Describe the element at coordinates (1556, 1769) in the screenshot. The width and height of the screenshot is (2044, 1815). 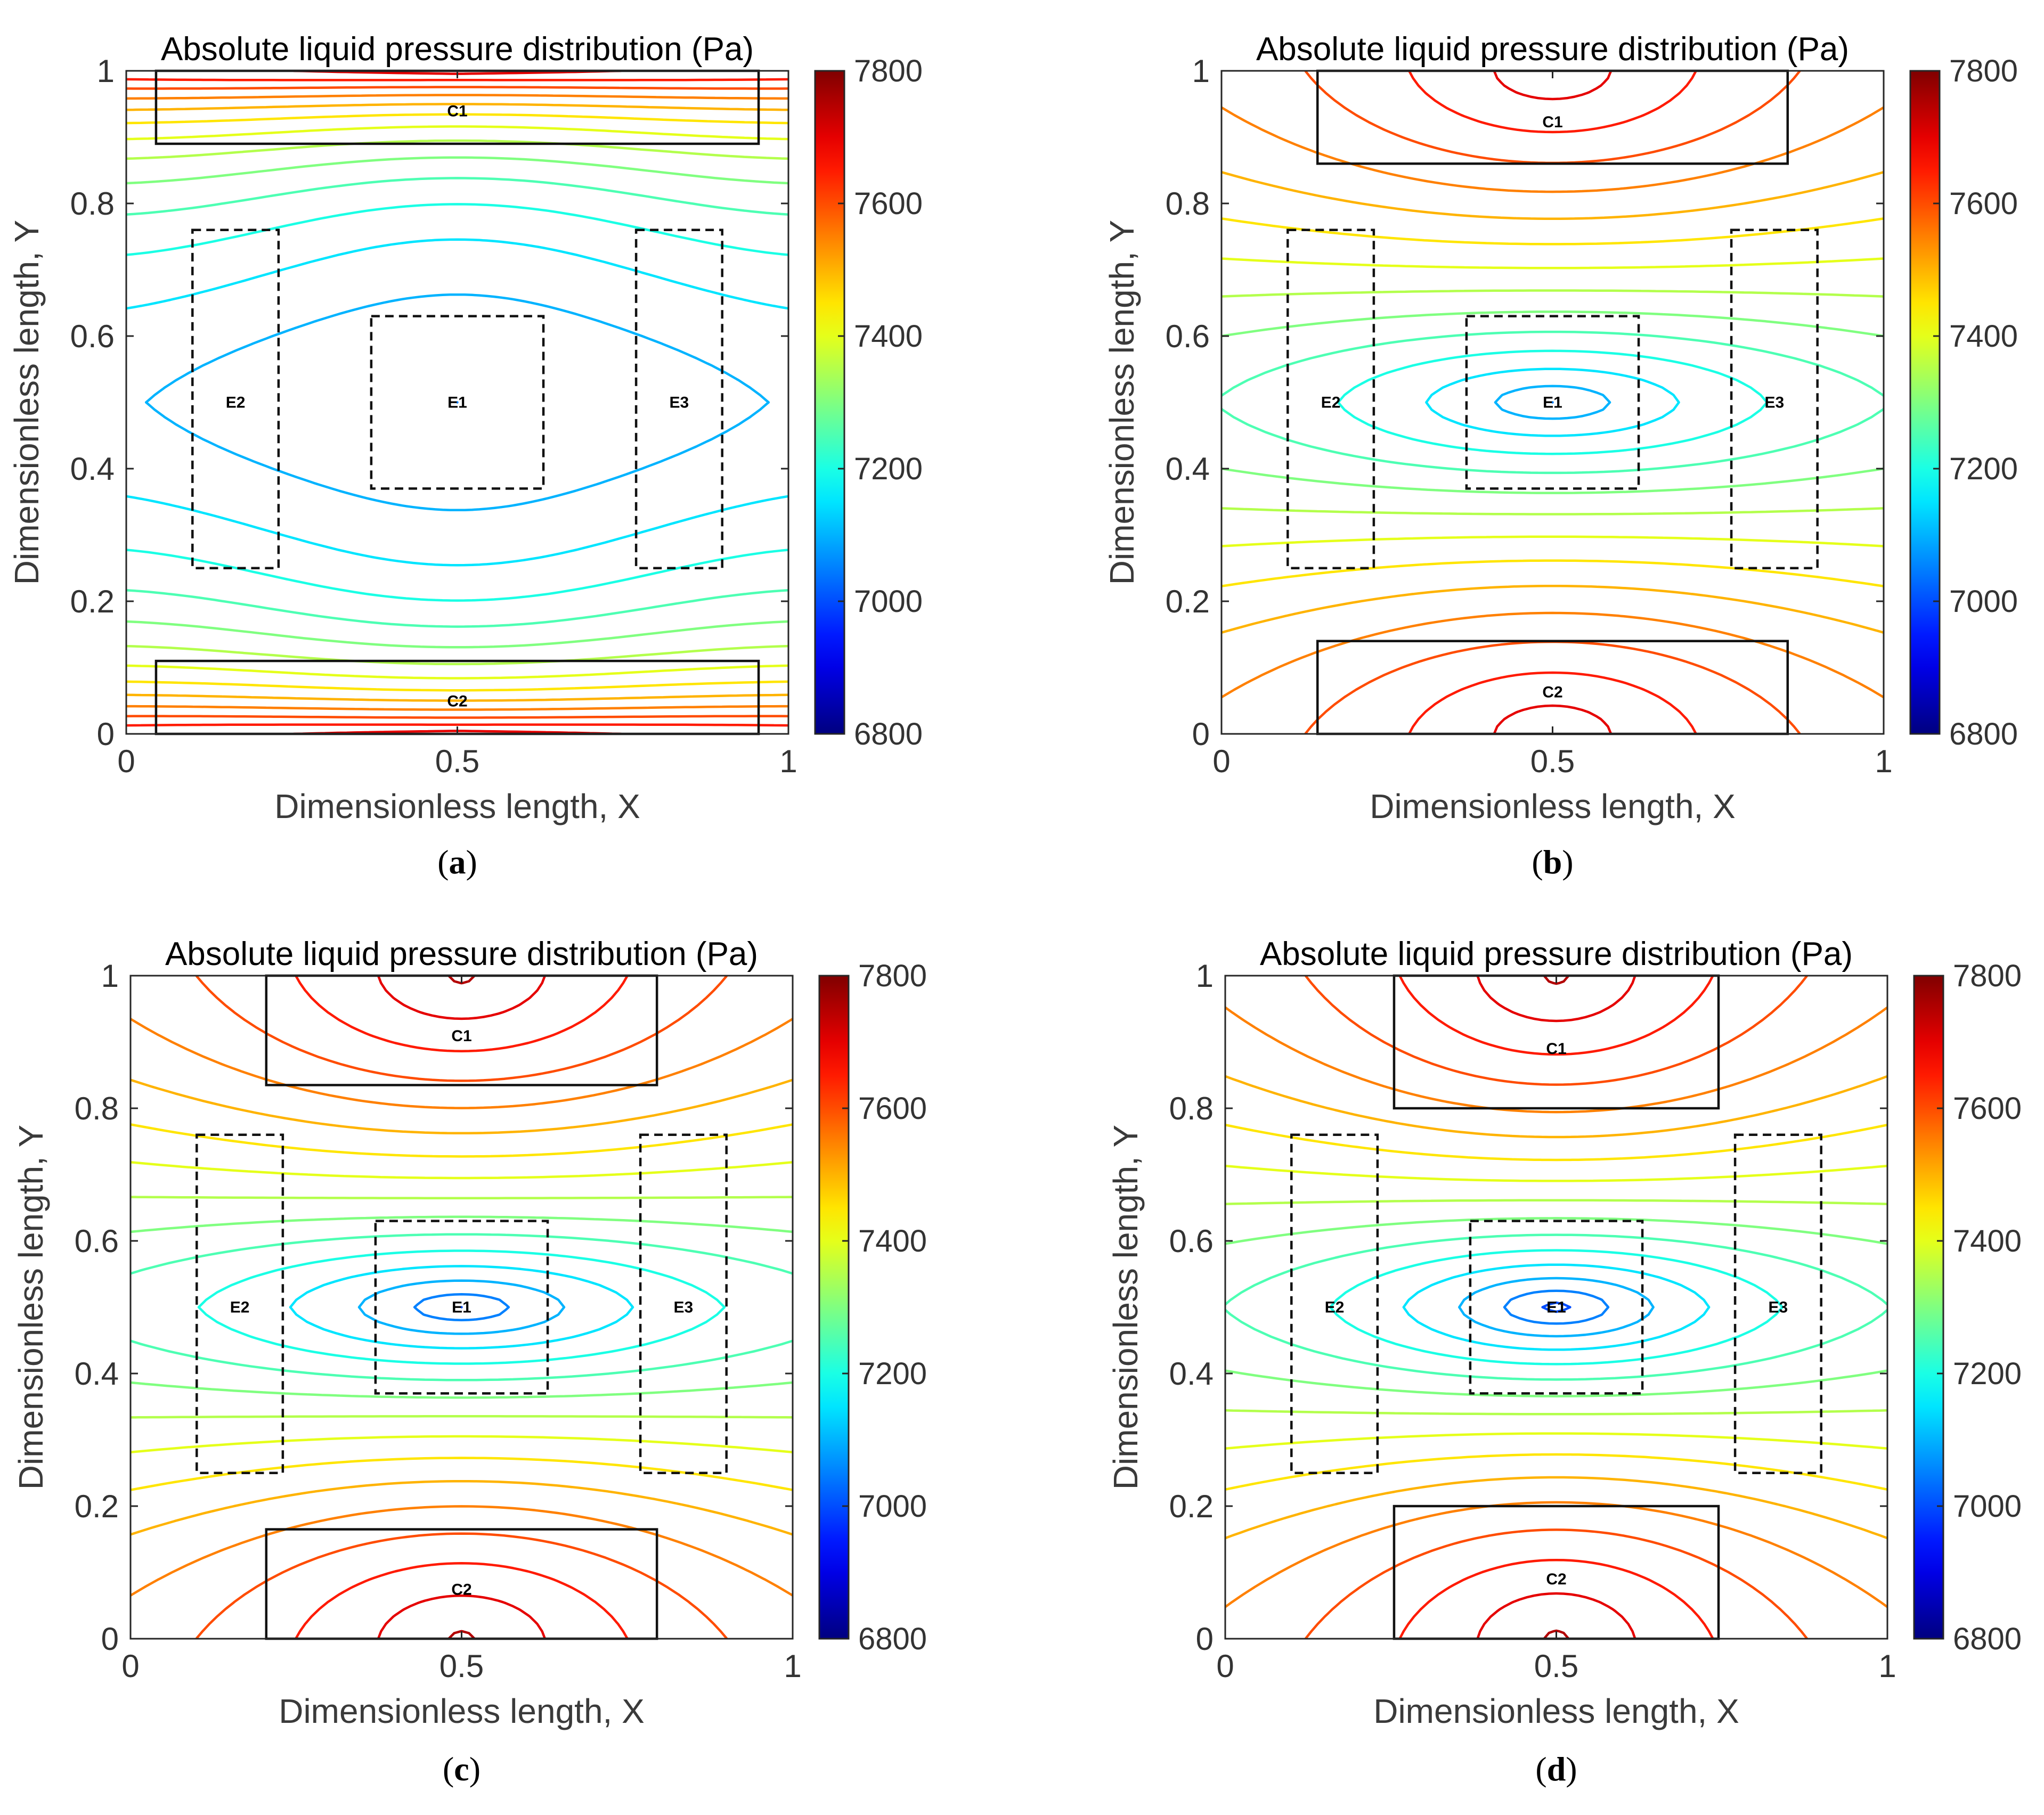
I see `caption-letter: d` at that location.